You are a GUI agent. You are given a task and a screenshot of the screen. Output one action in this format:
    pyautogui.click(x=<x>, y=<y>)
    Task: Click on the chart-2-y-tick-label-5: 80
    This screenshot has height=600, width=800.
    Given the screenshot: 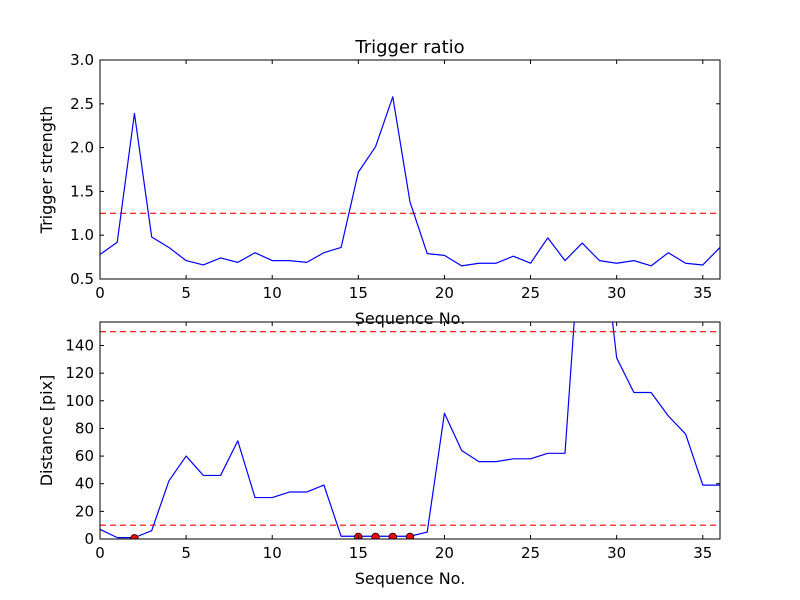 What is the action you would take?
    pyautogui.click(x=84, y=428)
    